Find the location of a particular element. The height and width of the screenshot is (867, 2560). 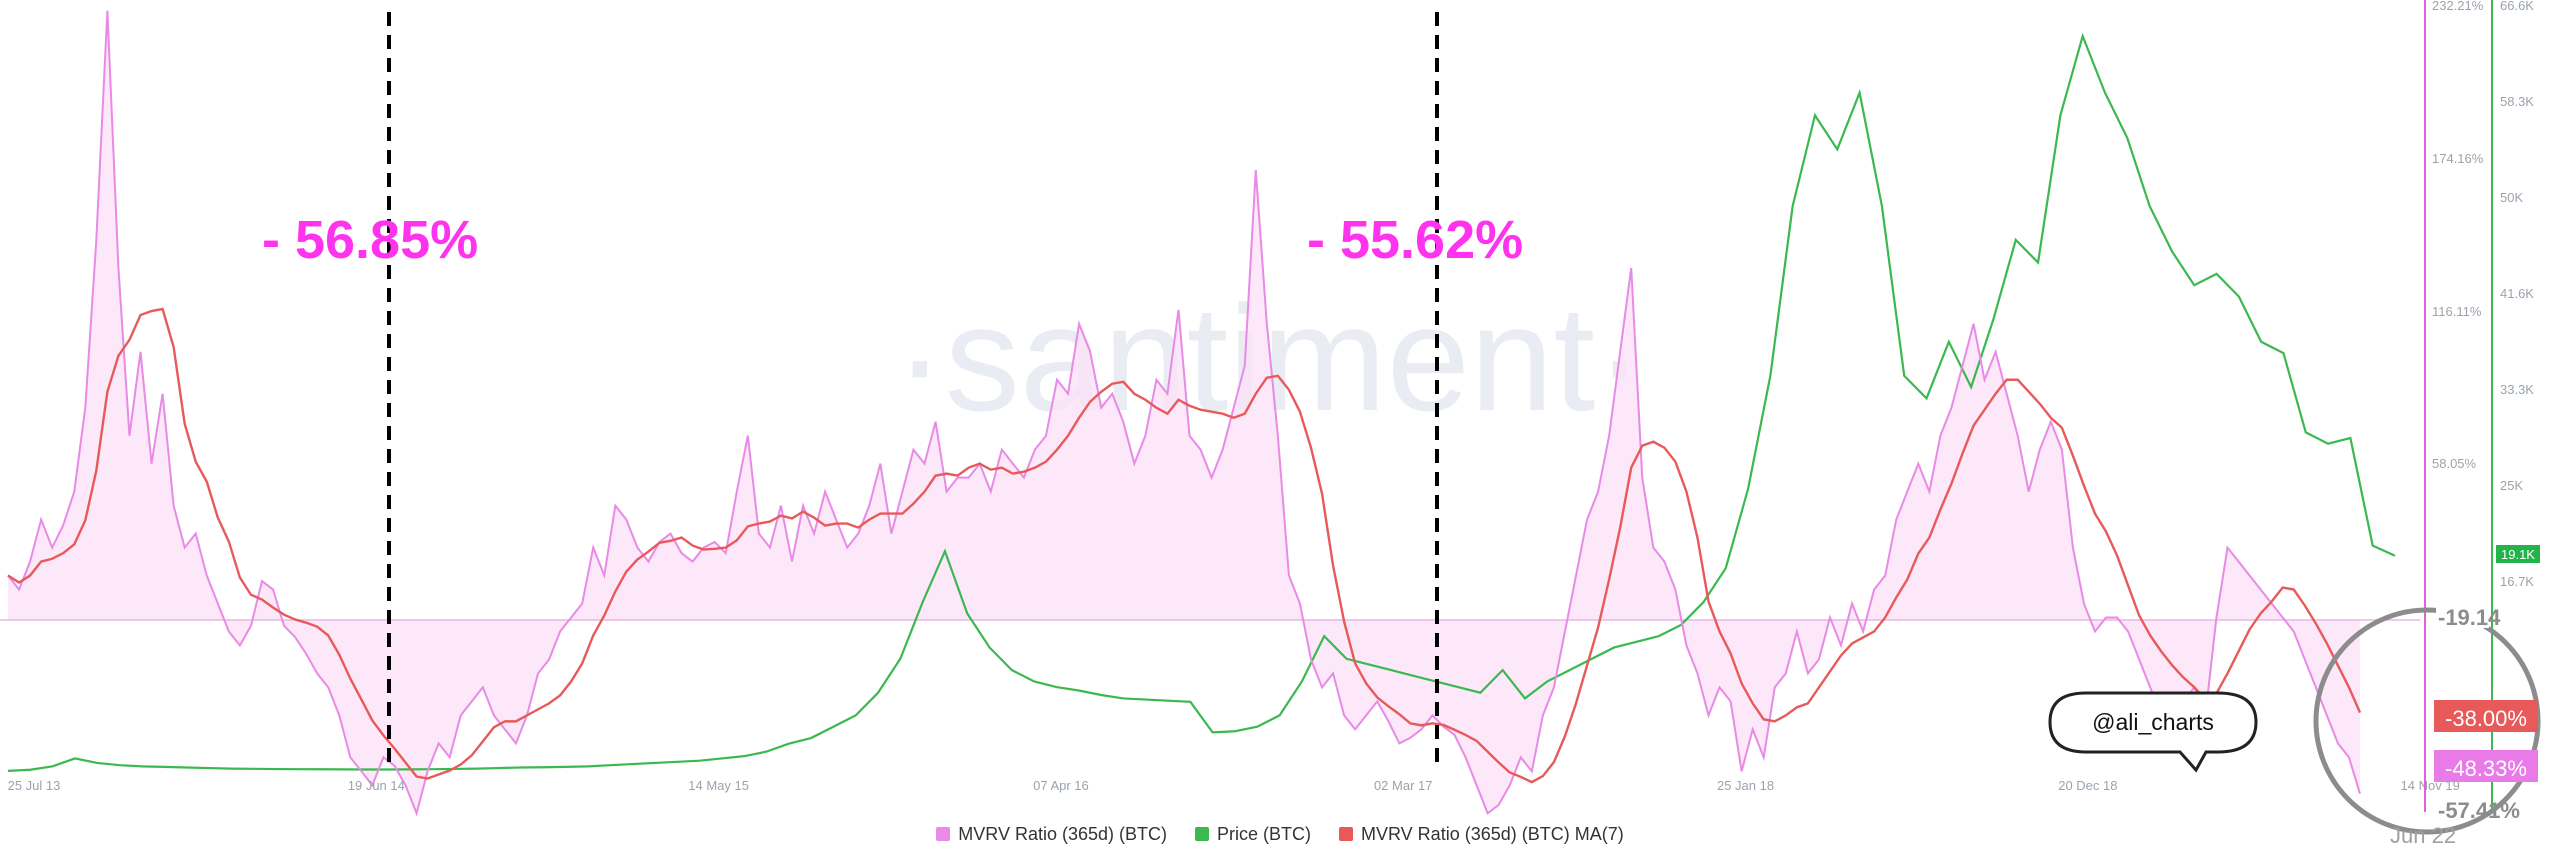

price-axis-tick: 66.6K is located at coordinates (2517, 6).